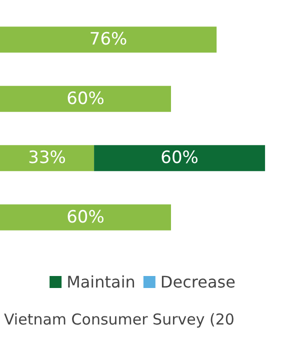 This screenshot has height=337, width=285. What do you see at coordinates (198, 282) in the screenshot?
I see `legend-label: Decrease` at bounding box center [198, 282].